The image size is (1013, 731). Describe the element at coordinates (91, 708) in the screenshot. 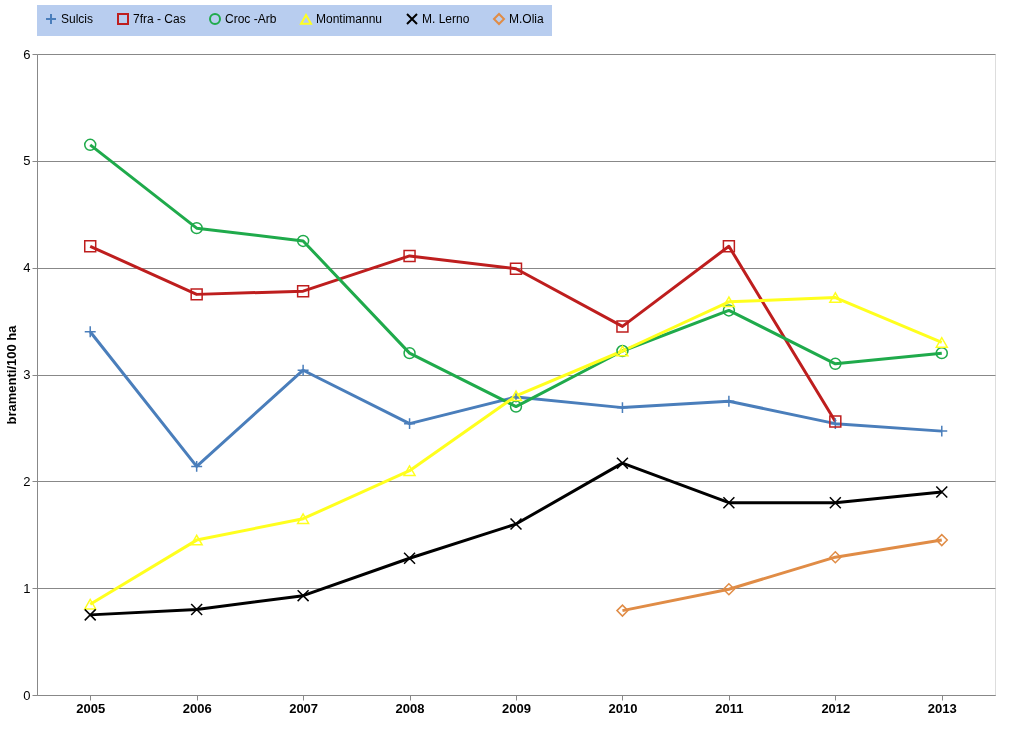

I see `x-tick-label: 2005` at that location.